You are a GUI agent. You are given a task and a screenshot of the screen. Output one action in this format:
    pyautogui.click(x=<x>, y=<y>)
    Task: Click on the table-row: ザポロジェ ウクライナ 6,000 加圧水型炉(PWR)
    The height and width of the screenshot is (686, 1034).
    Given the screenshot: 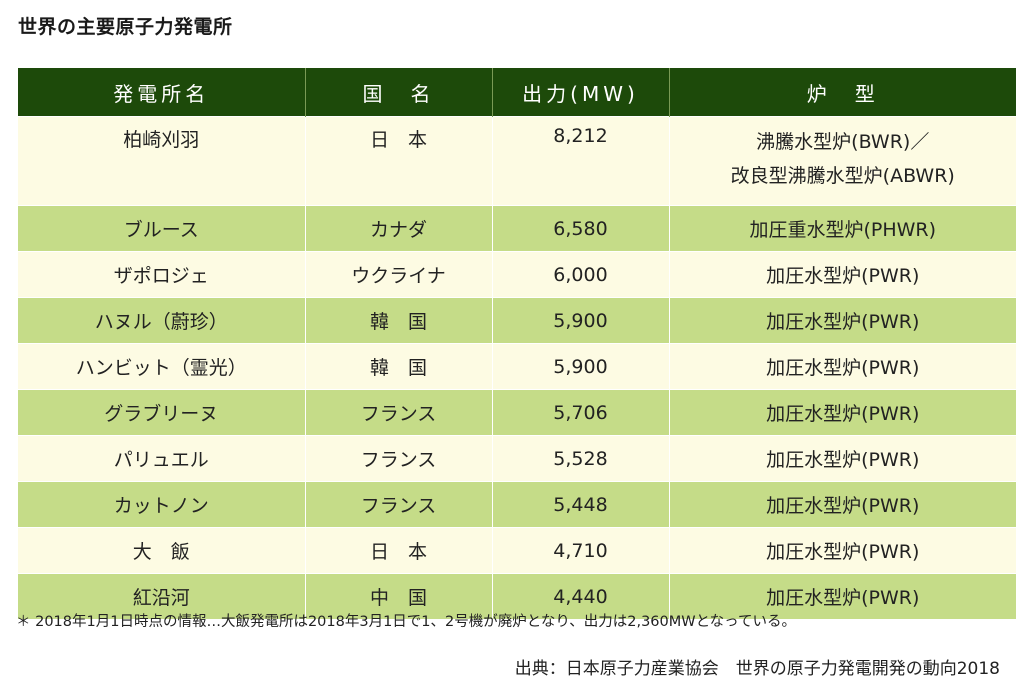 What is the action you would take?
    pyautogui.click(x=517, y=274)
    